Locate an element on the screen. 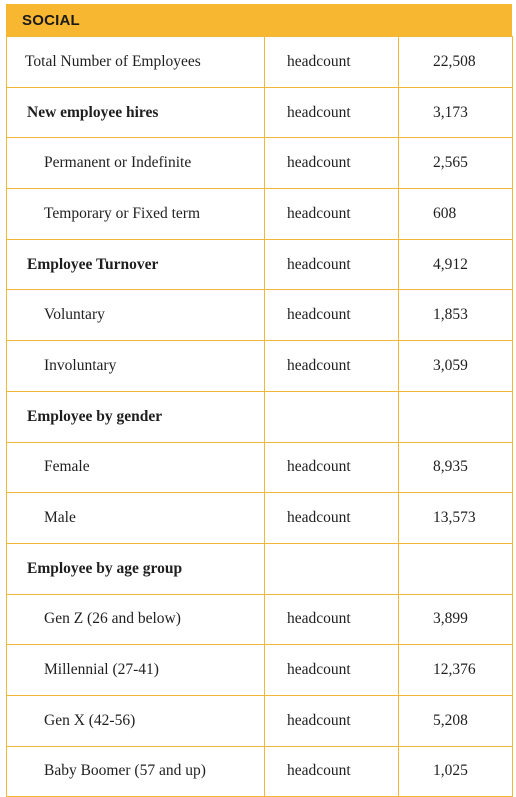  metric-value: 8,935 is located at coordinates (455, 467).